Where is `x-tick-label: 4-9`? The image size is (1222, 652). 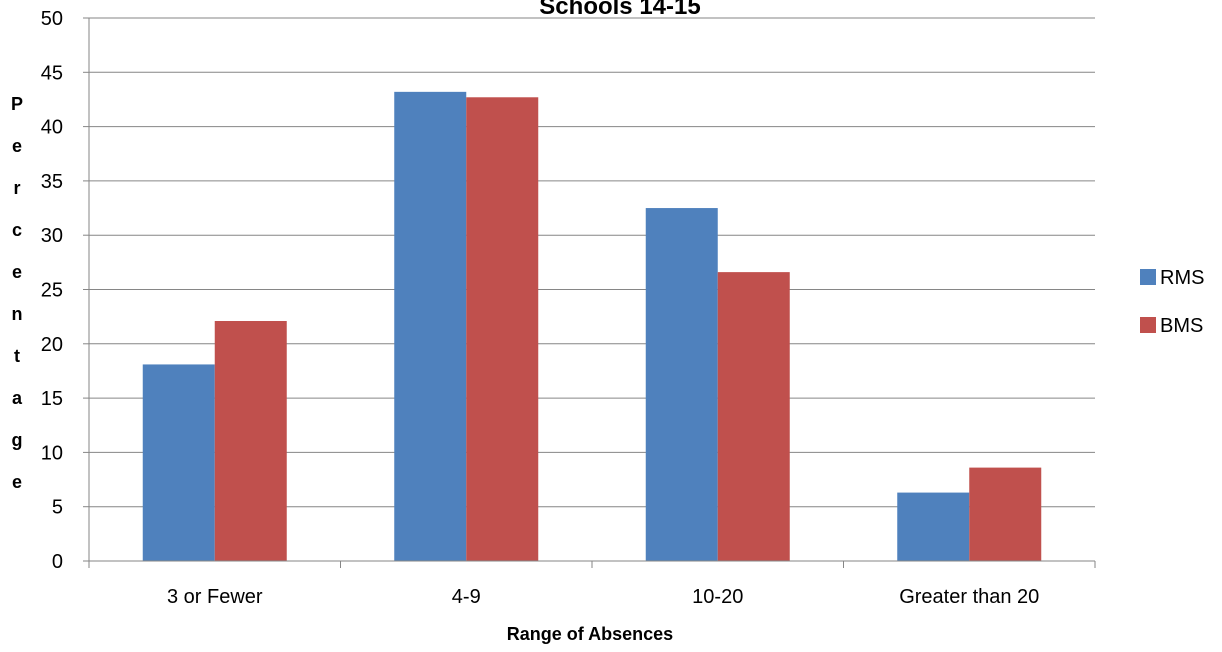
x-tick-label: 4-9 is located at coordinates (466, 597).